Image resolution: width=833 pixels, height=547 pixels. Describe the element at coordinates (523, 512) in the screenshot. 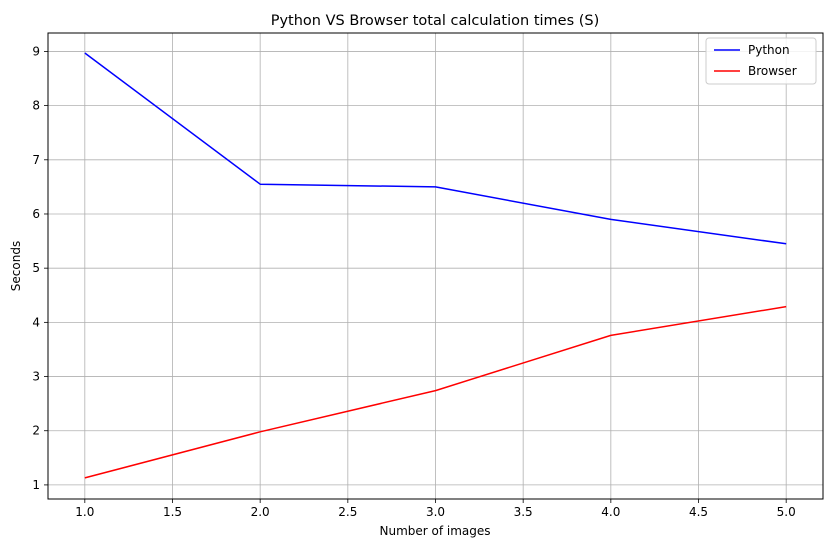

I see `x-tick-label: 3.5` at that location.